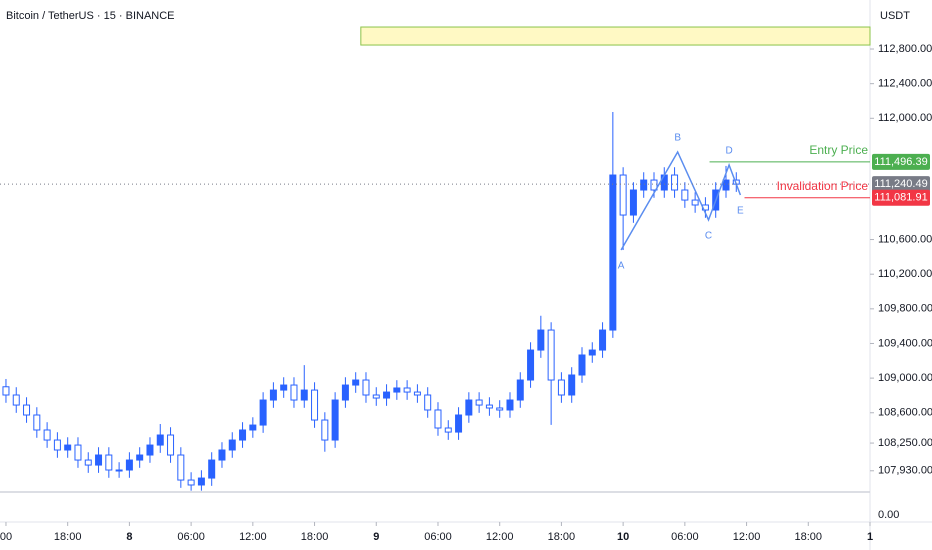  What do you see at coordinates (905, 239) in the screenshot?
I see `y-tick-label: 110,600.00` at bounding box center [905, 239].